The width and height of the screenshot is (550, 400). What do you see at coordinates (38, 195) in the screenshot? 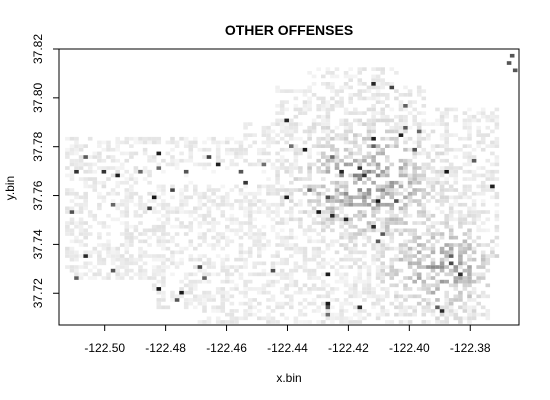
I see `y-tick-label: 37.76` at bounding box center [38, 195].